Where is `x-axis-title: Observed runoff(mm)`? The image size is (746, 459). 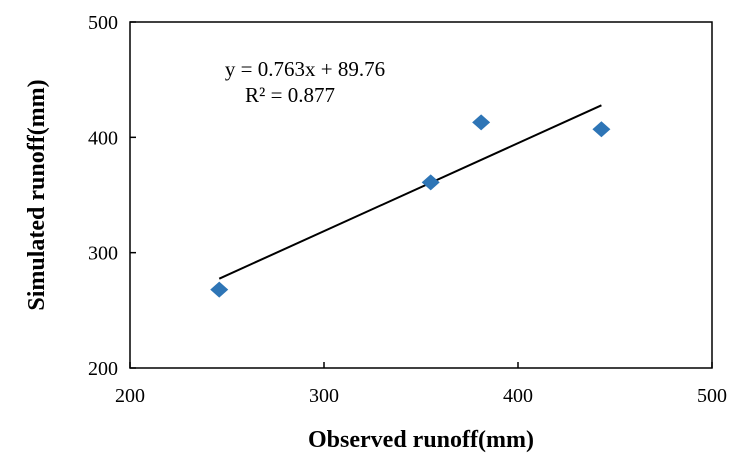 x-axis-title: Observed runoff(mm) is located at coordinates (421, 440).